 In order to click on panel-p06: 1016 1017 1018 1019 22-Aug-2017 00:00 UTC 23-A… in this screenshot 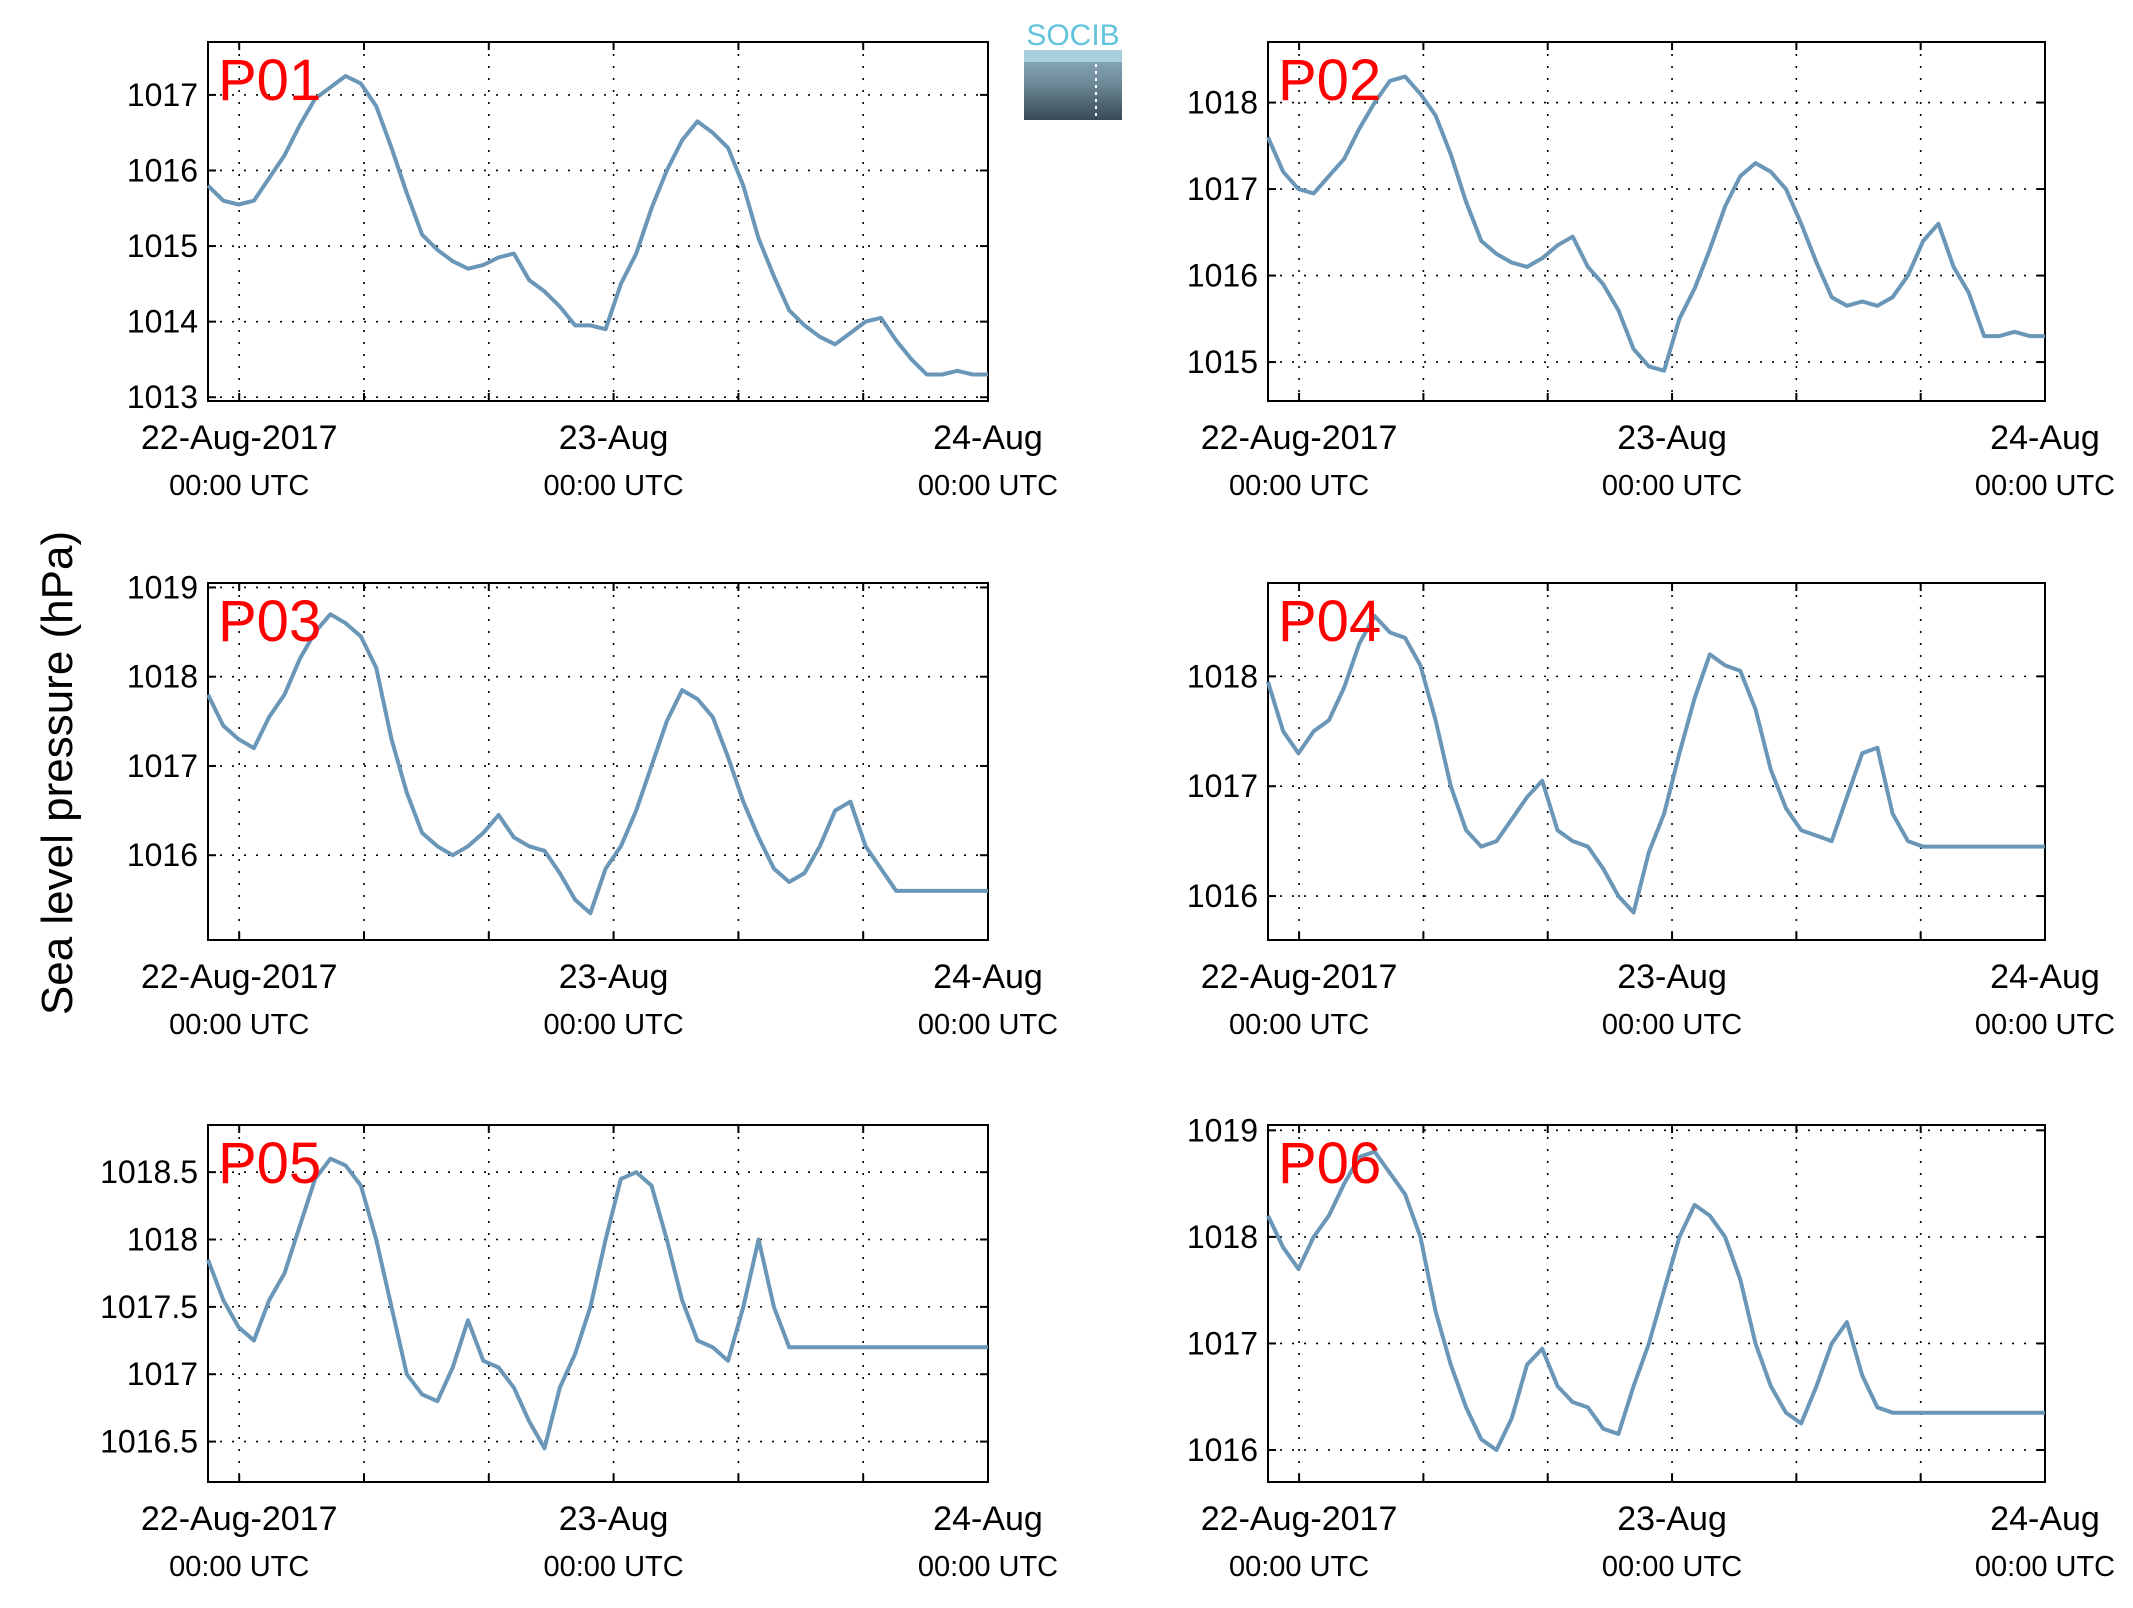, I will do `click(1651, 1347)`.